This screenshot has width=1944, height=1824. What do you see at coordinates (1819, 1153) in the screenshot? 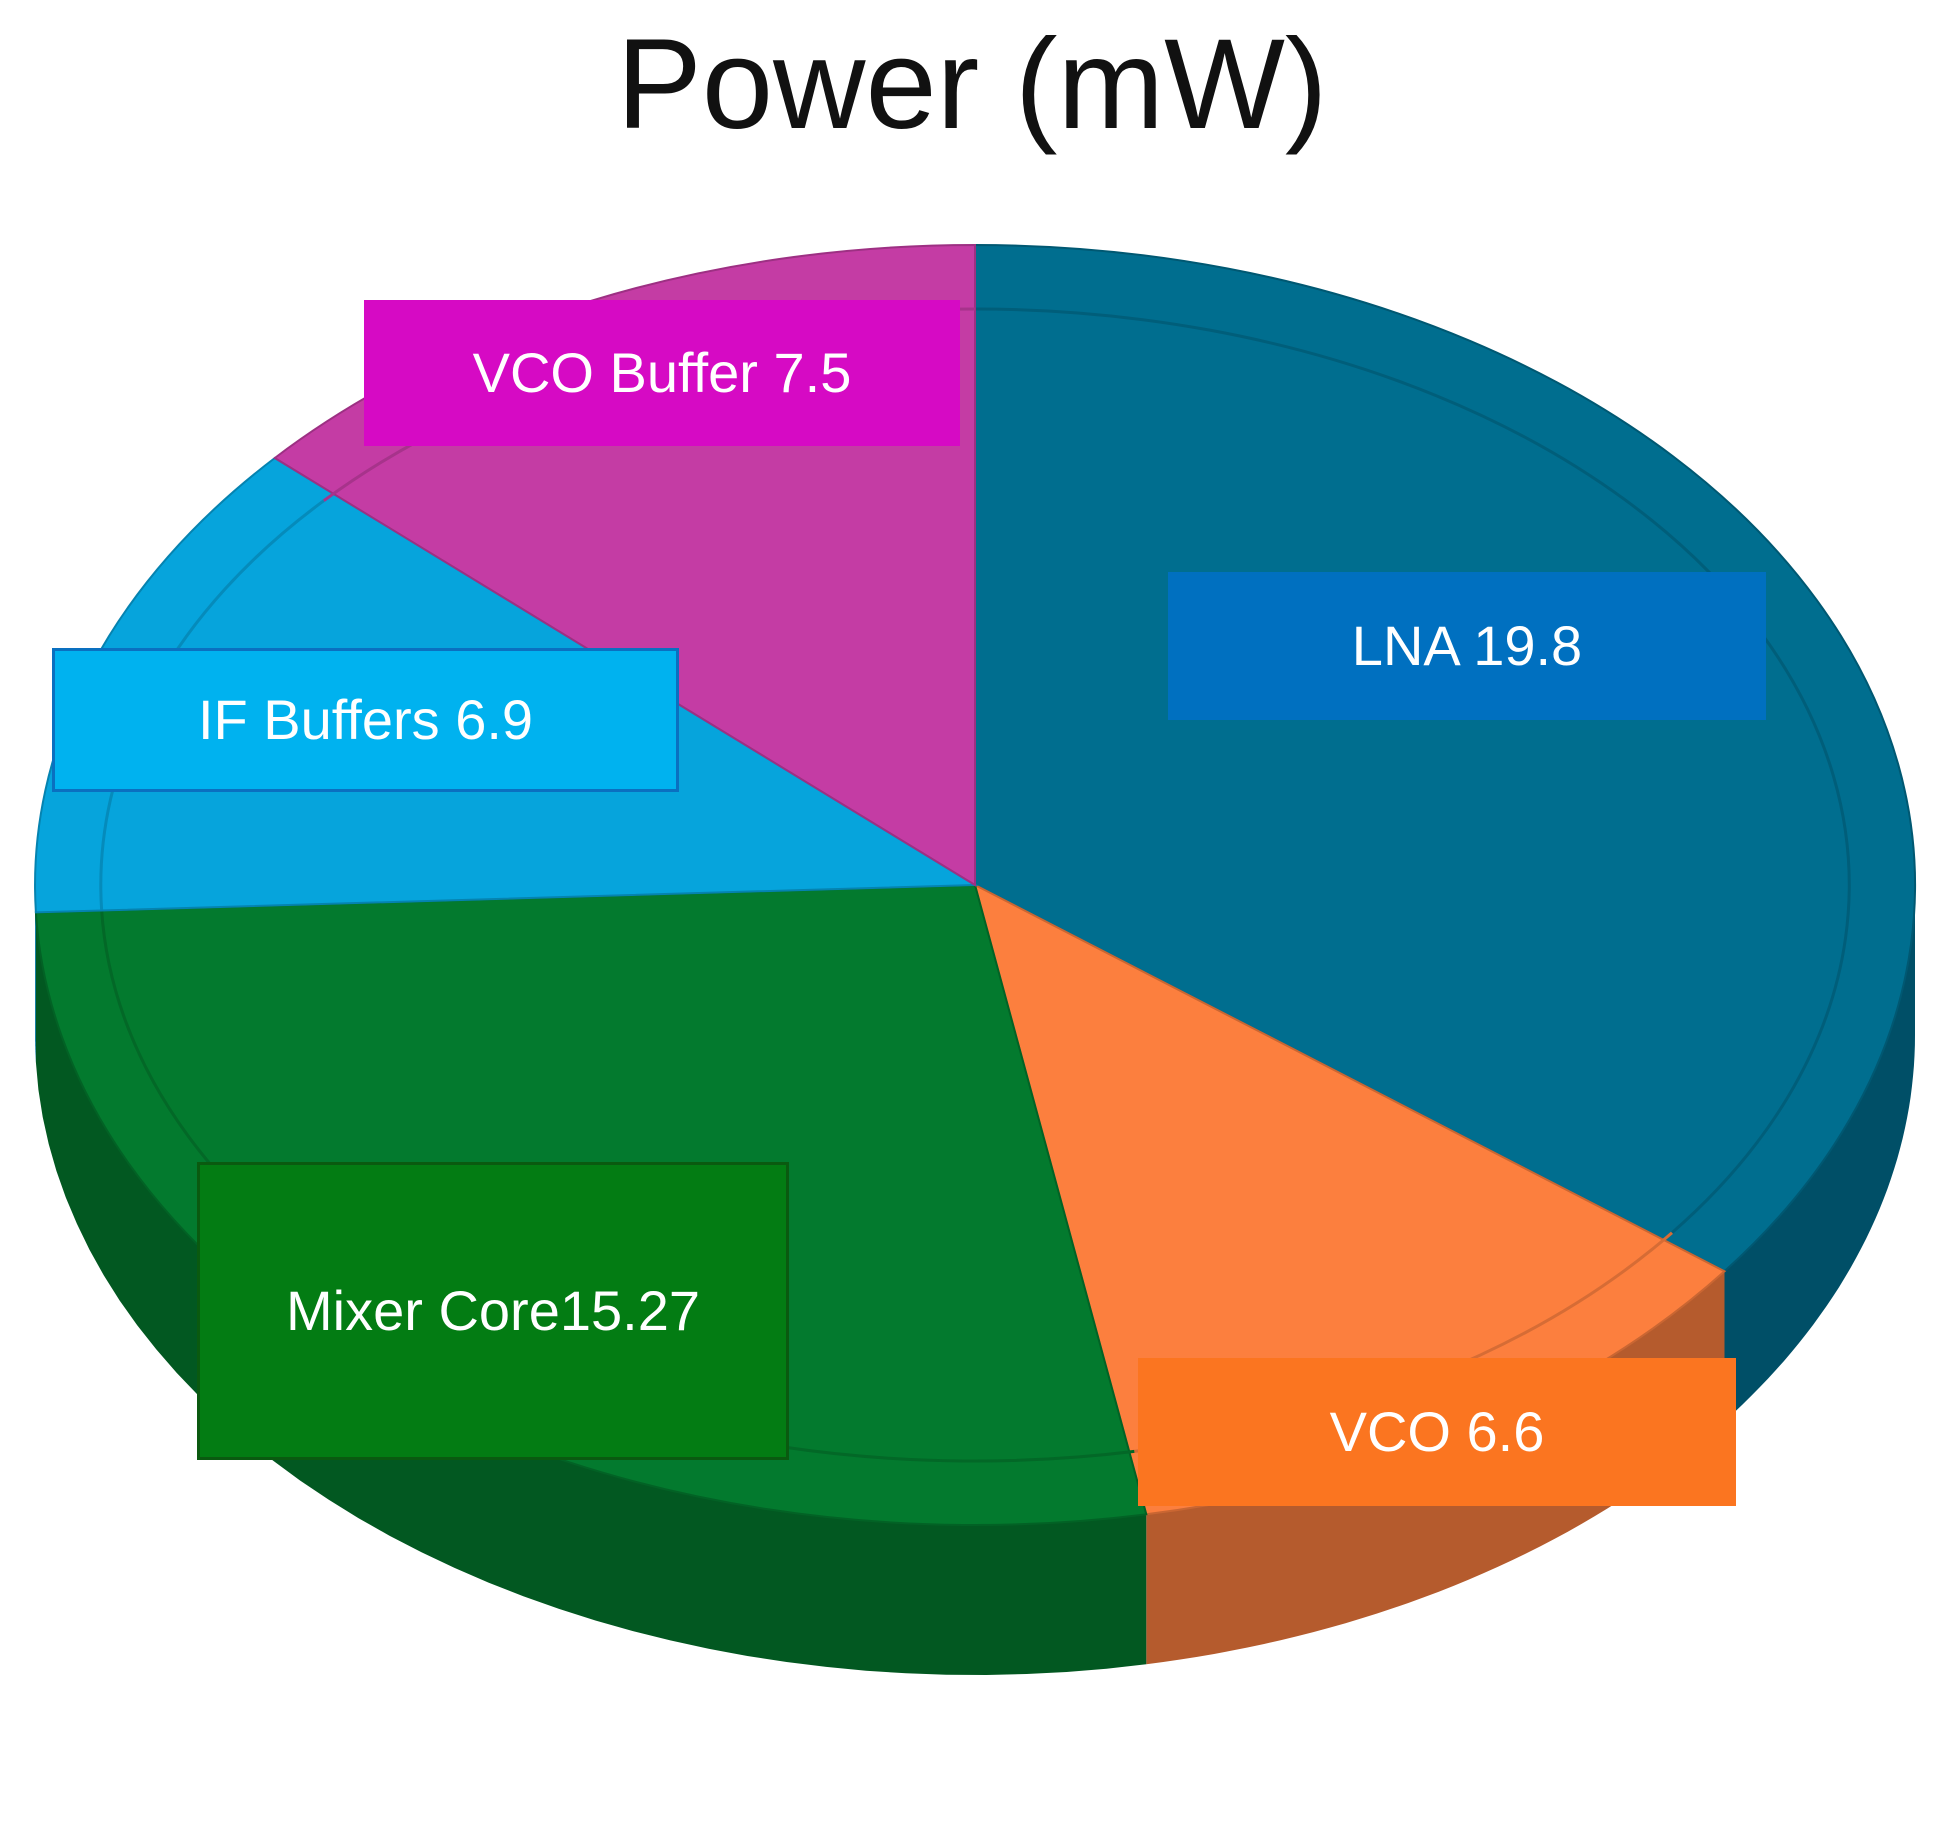
I see `pie-side-lna` at bounding box center [1819, 1153].